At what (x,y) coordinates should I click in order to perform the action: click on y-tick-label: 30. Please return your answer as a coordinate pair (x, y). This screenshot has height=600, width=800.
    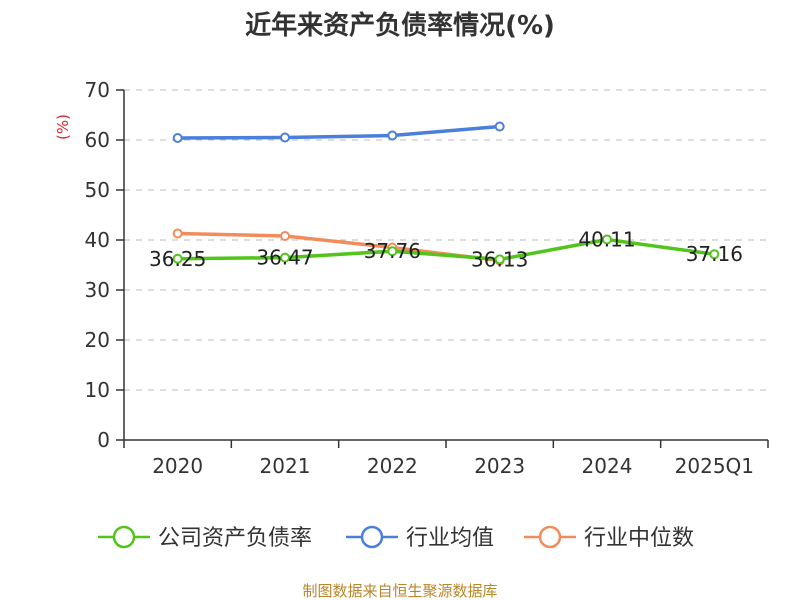
    Looking at the image, I should click on (97, 290).